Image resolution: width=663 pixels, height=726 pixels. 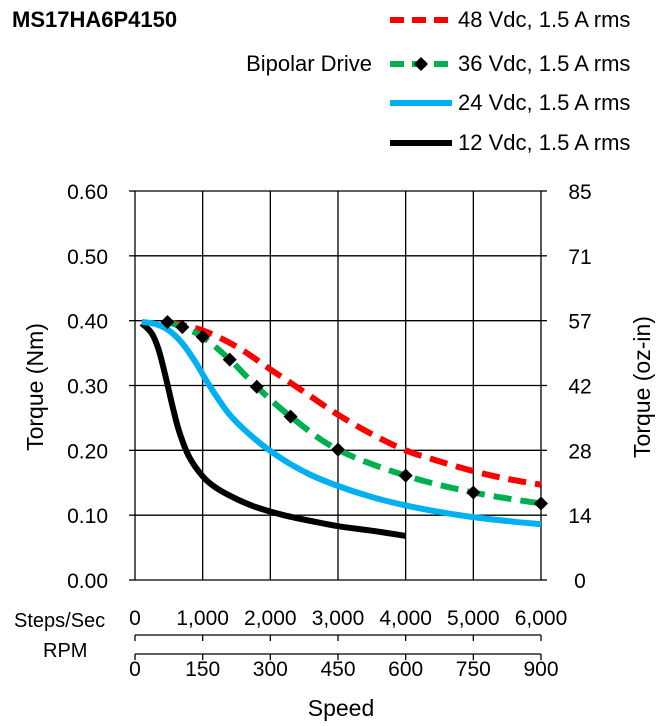 What do you see at coordinates (544, 63) in the screenshot?
I see `legend-label-1: 36 Vdc, 1.5 A rms` at bounding box center [544, 63].